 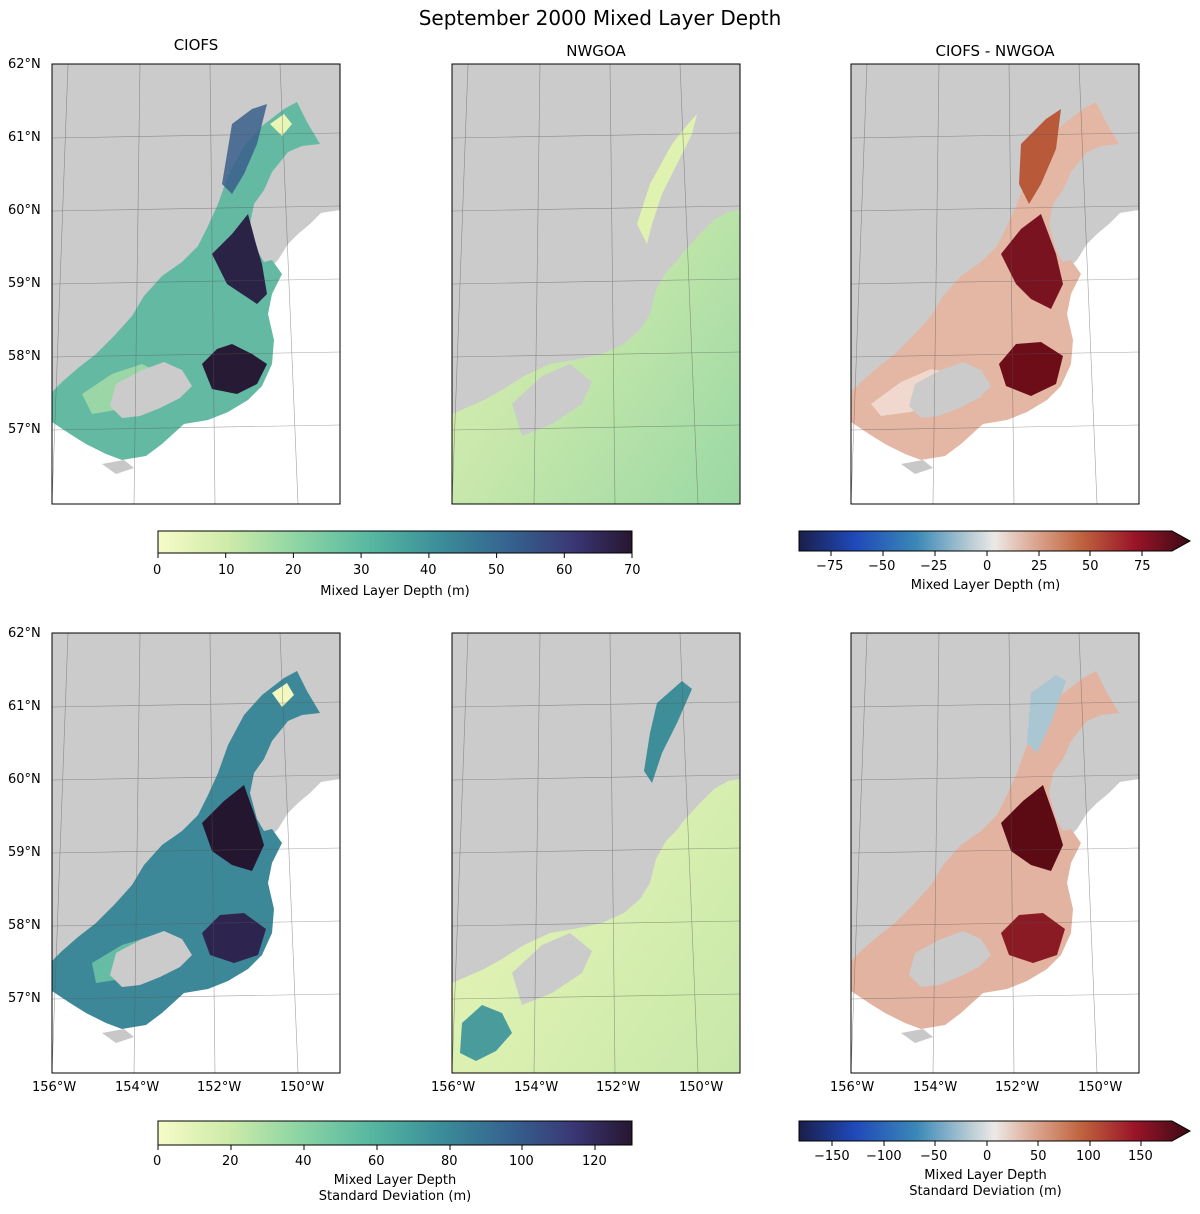 What do you see at coordinates (196, 284) in the screenshot?
I see `map-ciofs-mean` at bounding box center [196, 284].